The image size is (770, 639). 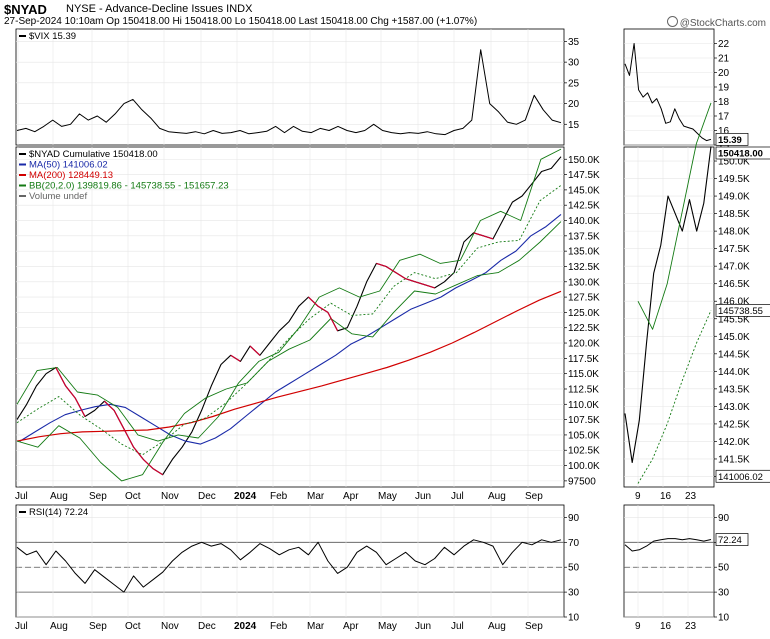 I want to click on y-tick-label: 97500, so click(x=582, y=481).